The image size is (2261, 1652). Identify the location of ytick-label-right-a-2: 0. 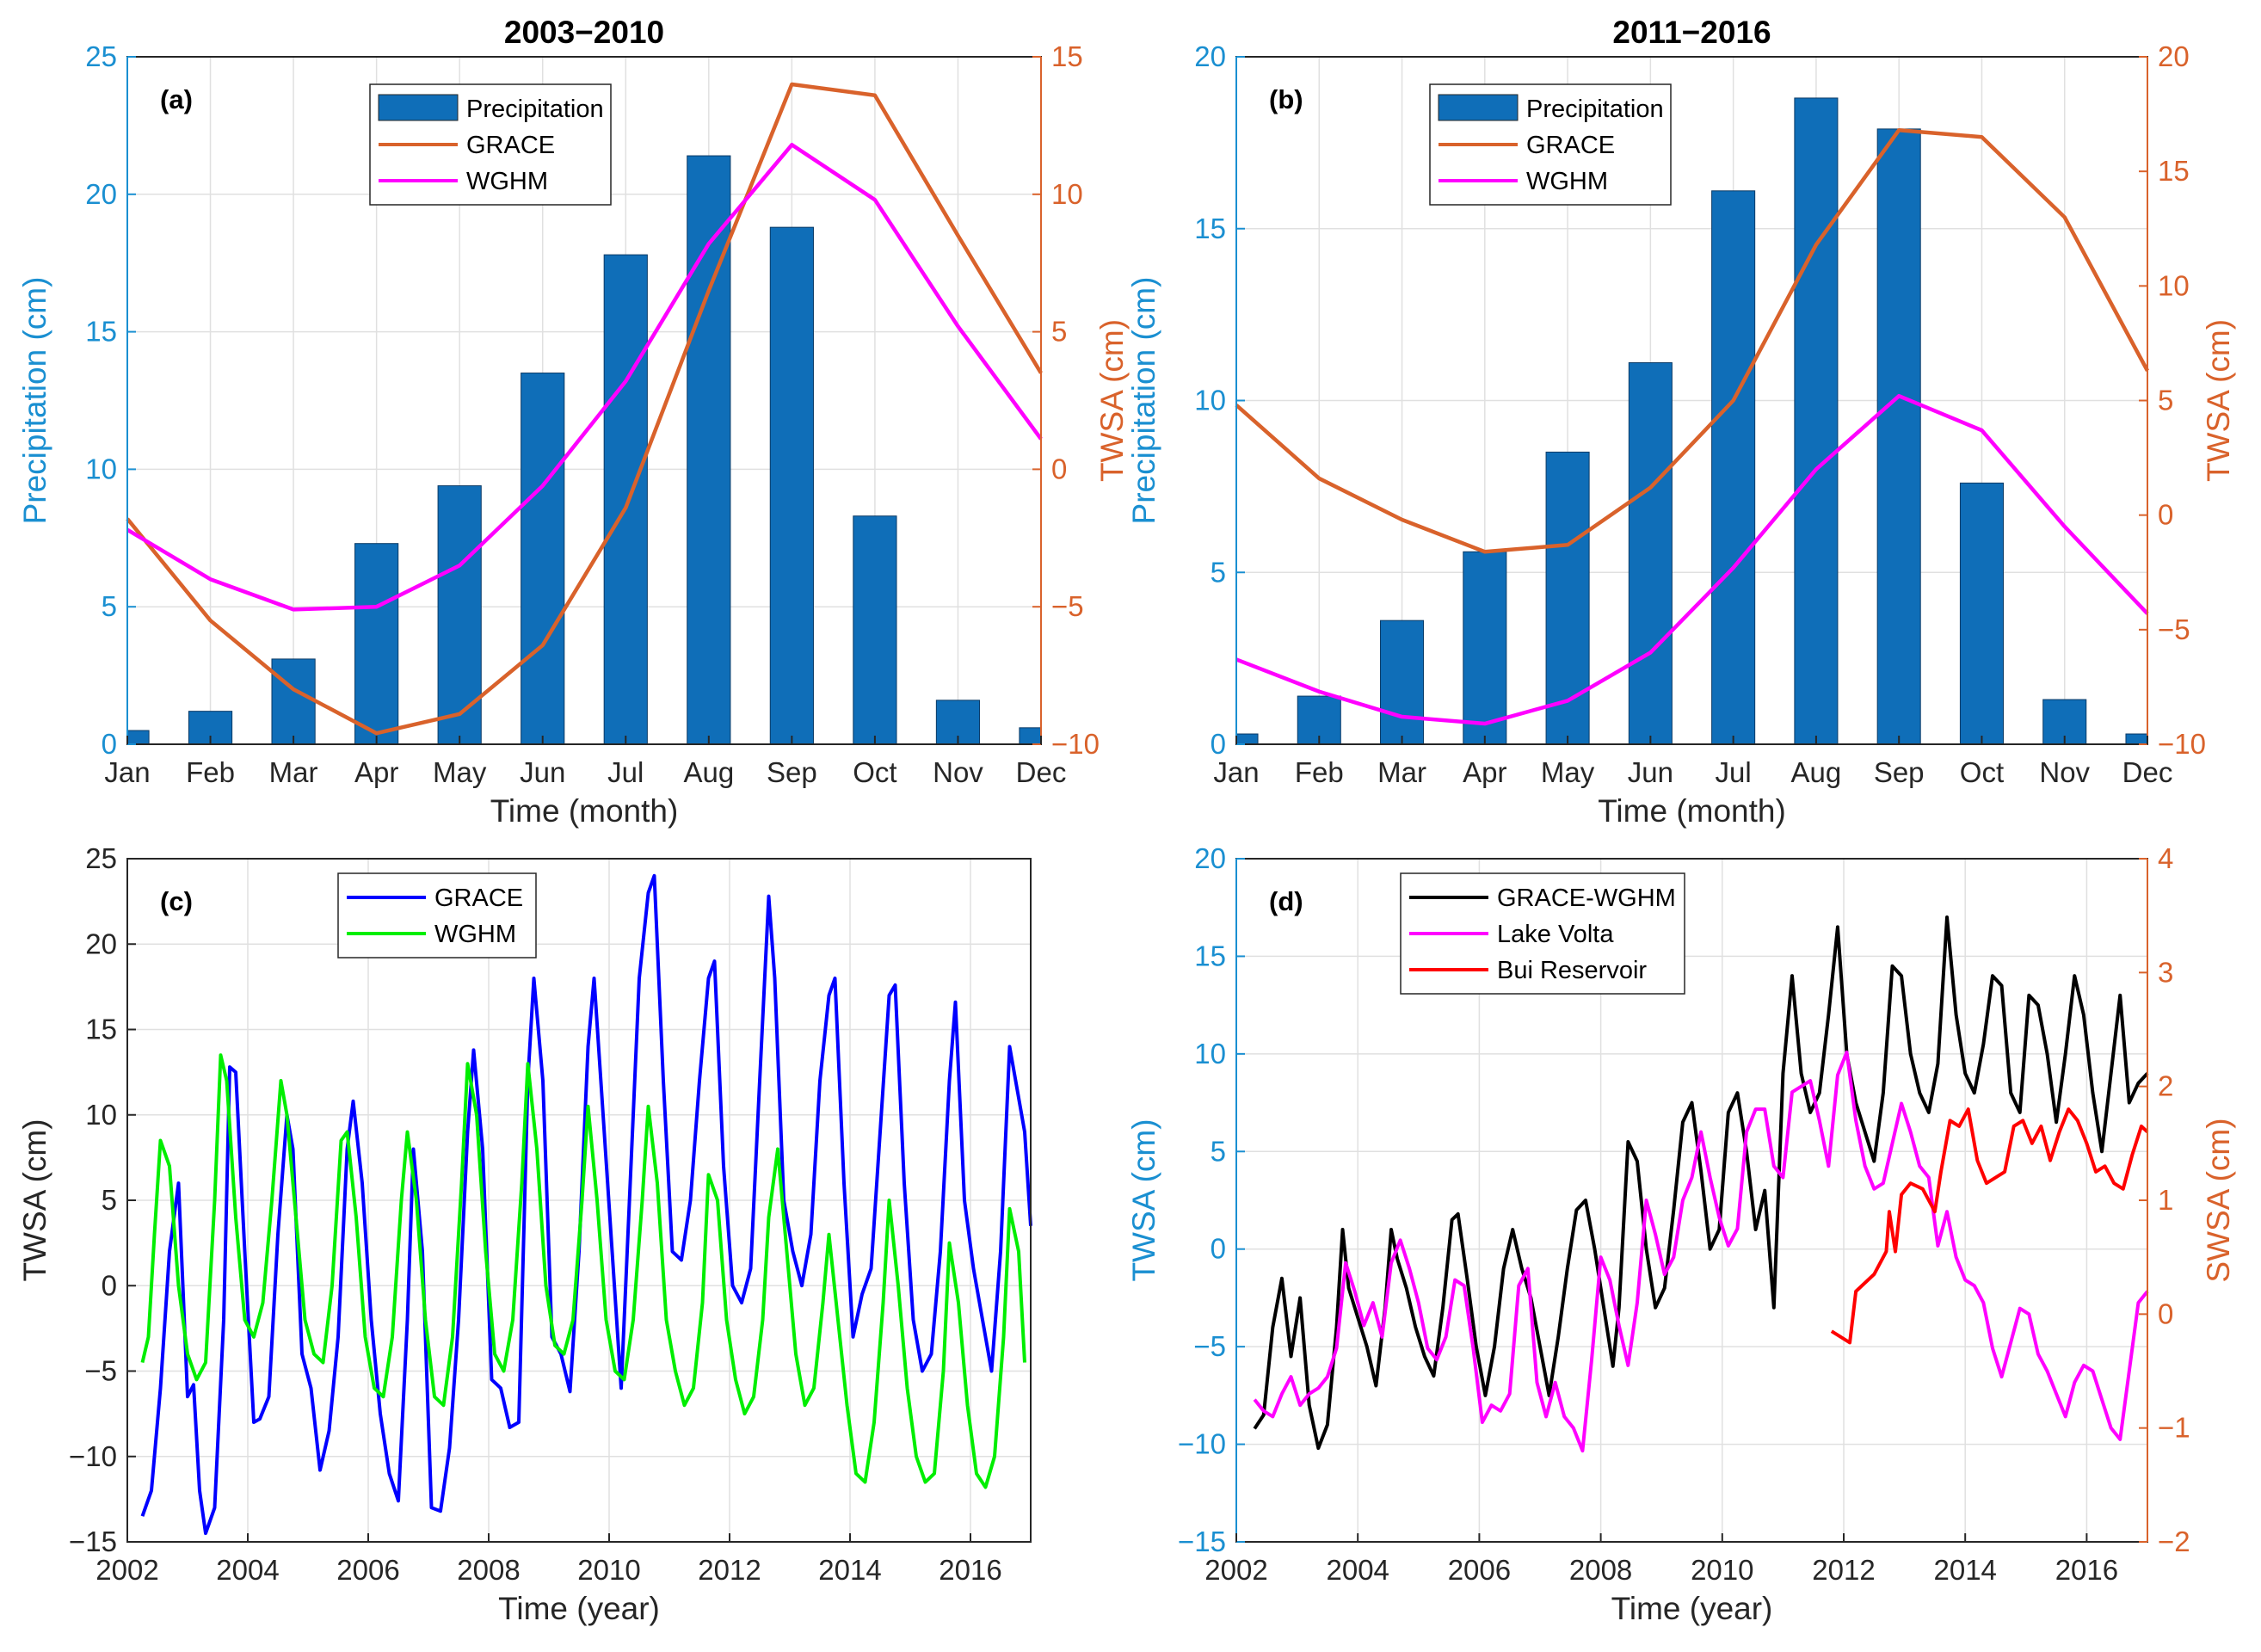
(1059, 469).